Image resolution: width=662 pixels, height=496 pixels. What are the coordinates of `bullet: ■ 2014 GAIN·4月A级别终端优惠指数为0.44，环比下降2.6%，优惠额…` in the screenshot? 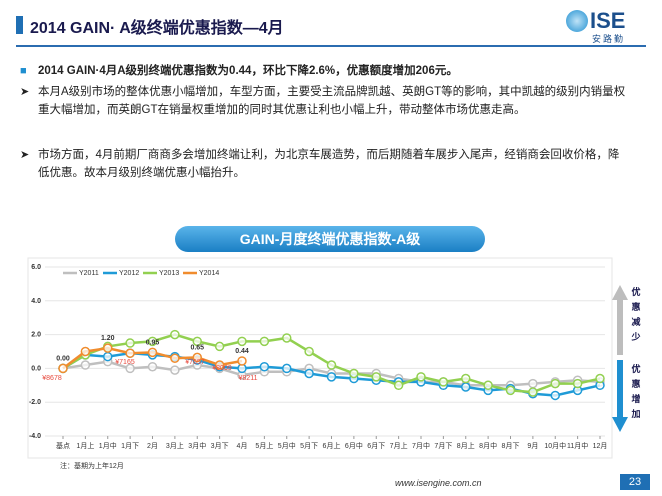 It's located at (239, 71).